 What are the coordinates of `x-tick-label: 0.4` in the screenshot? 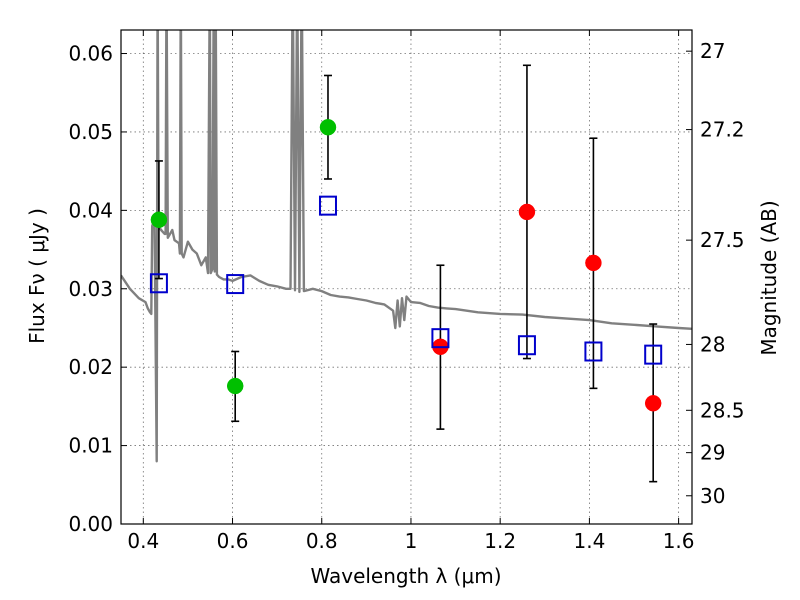 It's located at (143, 541).